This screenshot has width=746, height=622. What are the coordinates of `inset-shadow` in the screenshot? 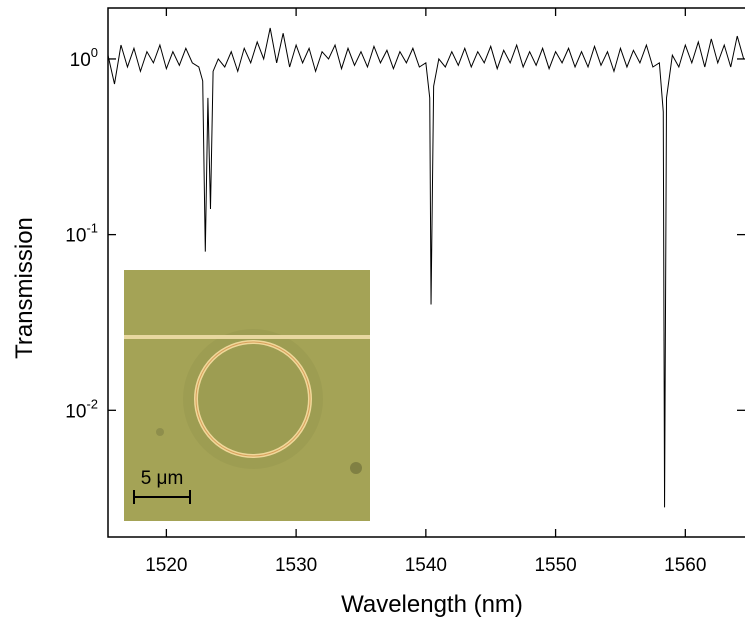 It's located at (253, 399).